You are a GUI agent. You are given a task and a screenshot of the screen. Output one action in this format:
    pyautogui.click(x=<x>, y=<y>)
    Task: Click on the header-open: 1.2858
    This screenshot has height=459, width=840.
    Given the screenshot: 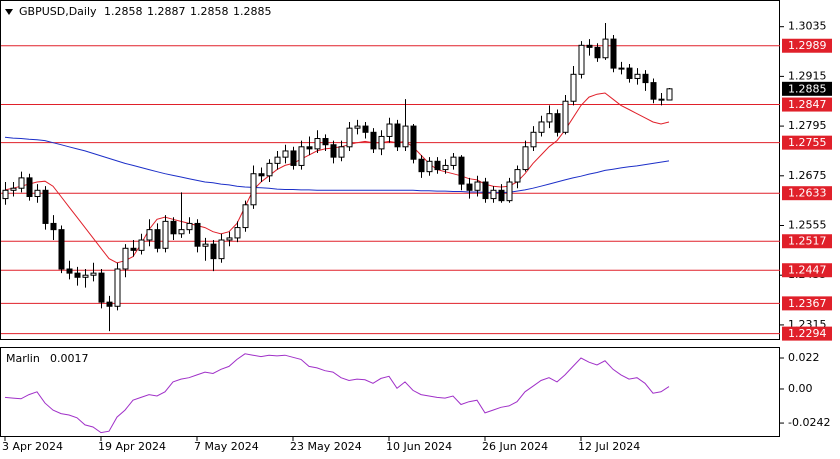 What is the action you would take?
    pyautogui.click(x=123, y=11)
    